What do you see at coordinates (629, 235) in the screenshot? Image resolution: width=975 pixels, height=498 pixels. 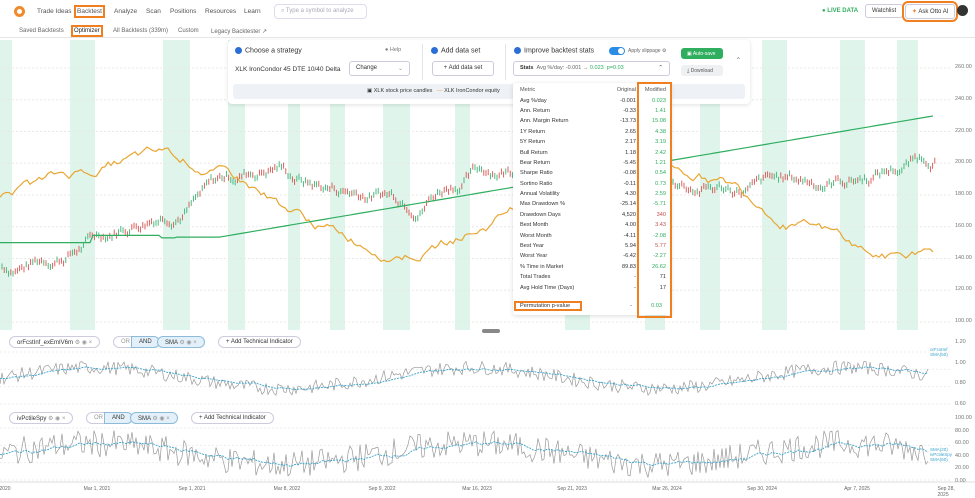 I see `original-value: -4.11` at bounding box center [629, 235].